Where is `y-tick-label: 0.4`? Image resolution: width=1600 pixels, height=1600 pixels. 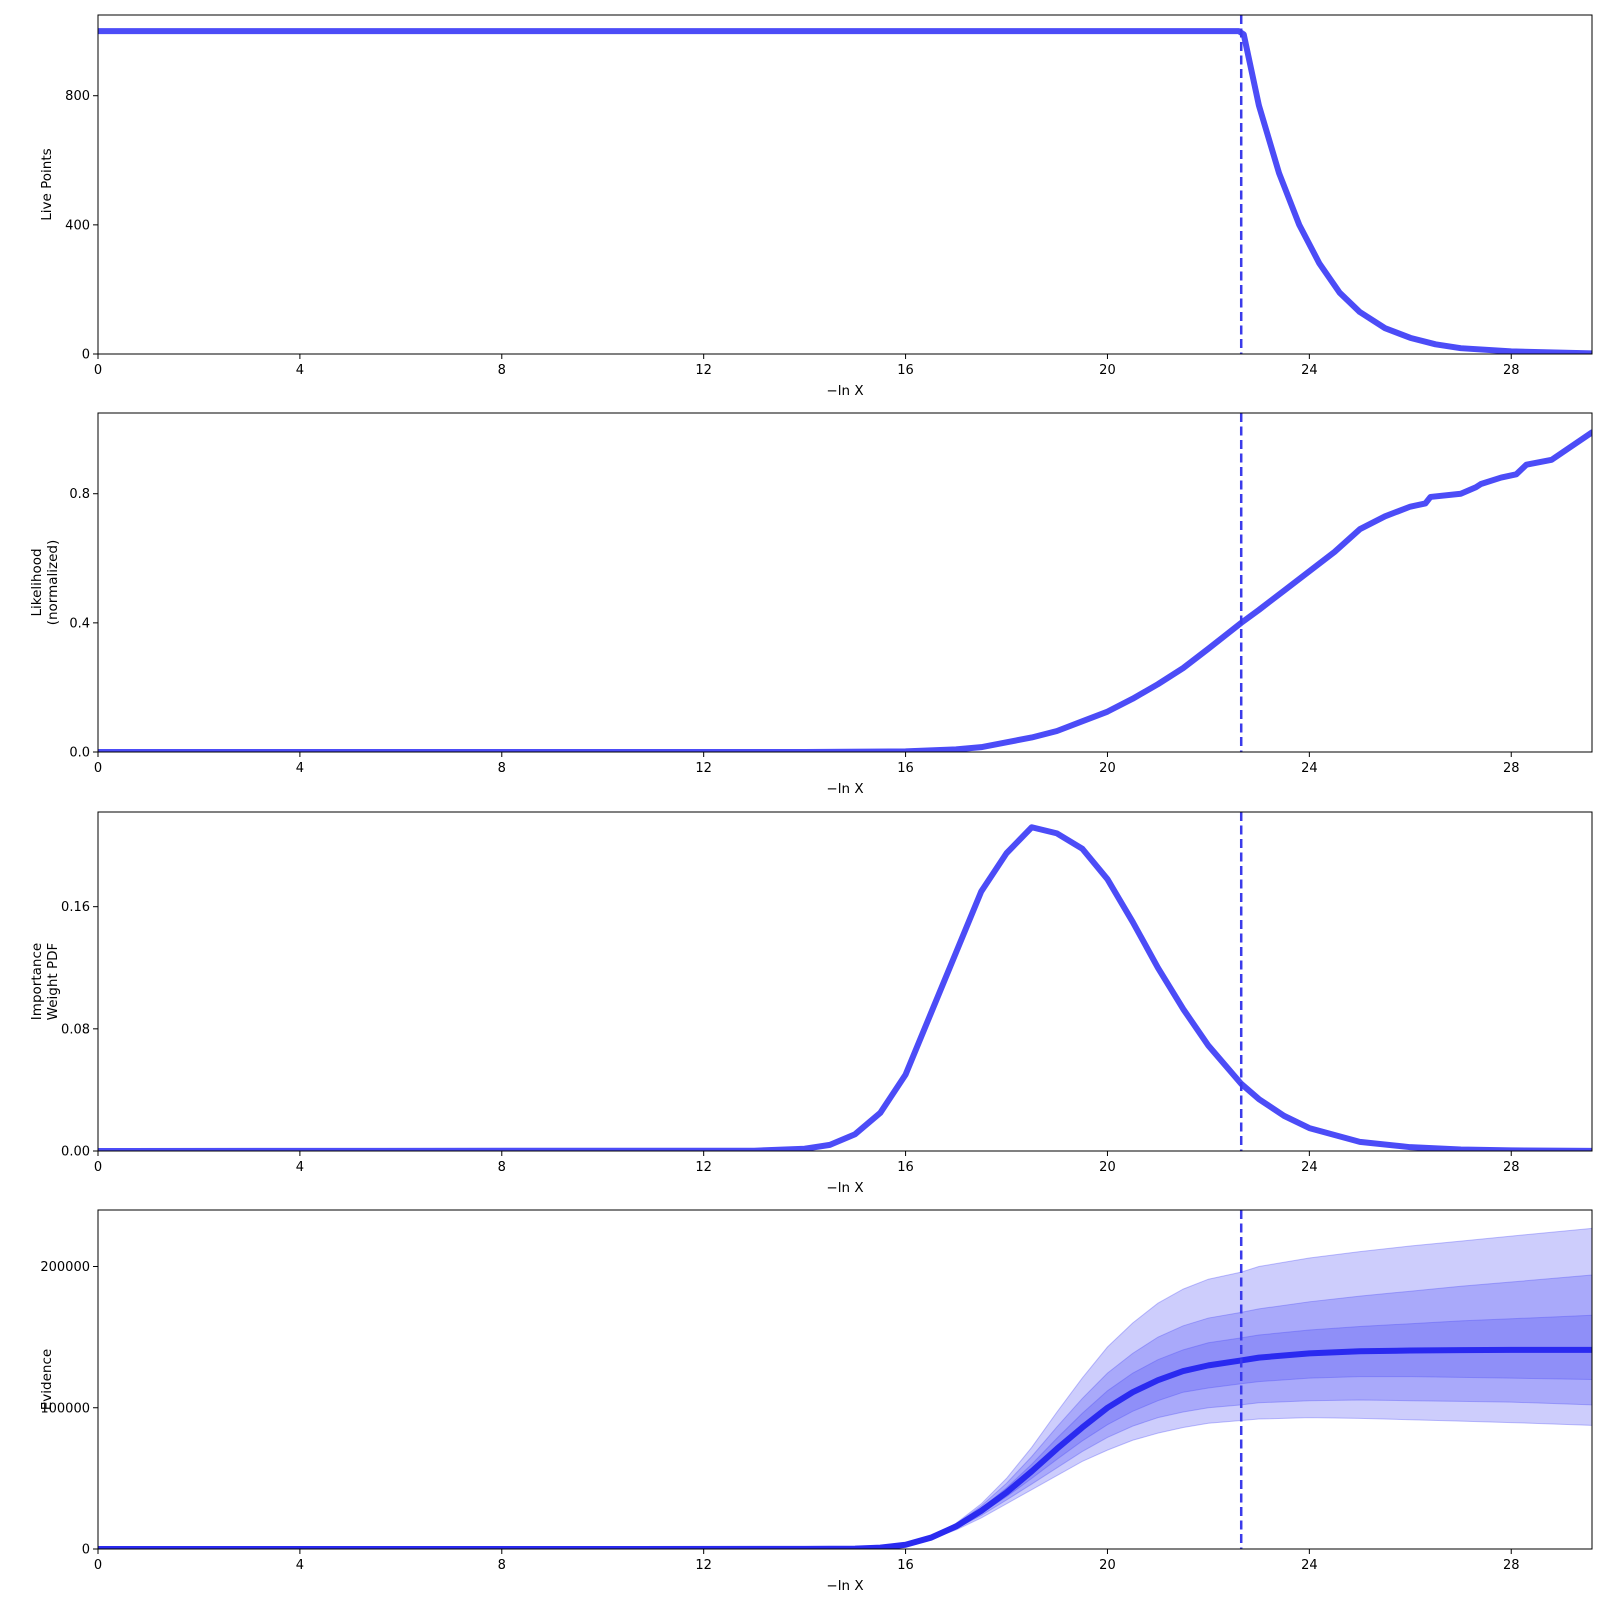
y-tick-label: 0.4 is located at coordinates (79, 623).